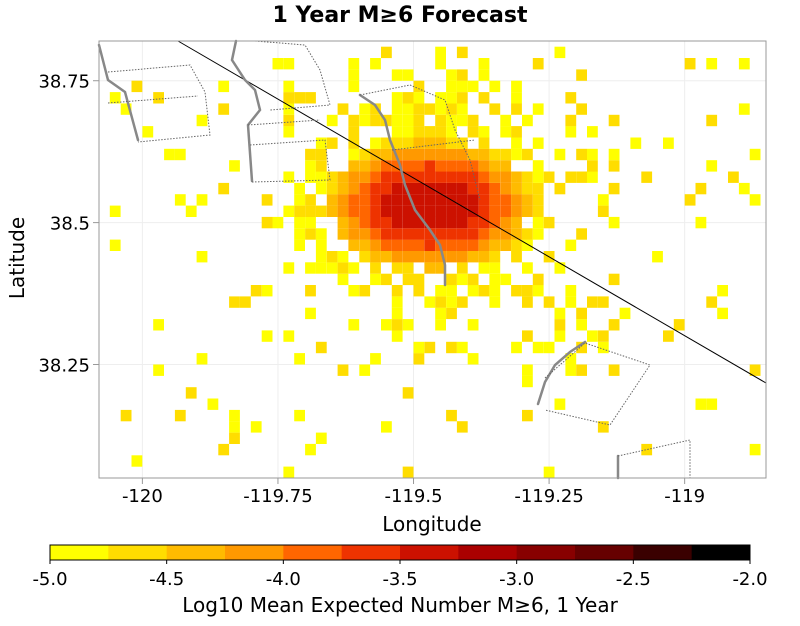 This screenshot has height=626, width=800. What do you see at coordinates (749, 579) in the screenshot?
I see `colorbar-tick-label: -2.0` at bounding box center [749, 579].